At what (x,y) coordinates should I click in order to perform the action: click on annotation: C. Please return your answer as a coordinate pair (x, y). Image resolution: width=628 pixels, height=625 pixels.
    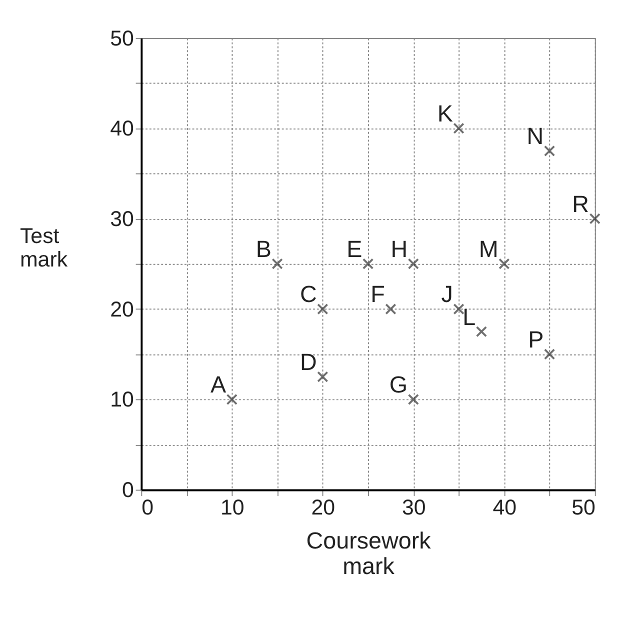
    Looking at the image, I should click on (308, 294).